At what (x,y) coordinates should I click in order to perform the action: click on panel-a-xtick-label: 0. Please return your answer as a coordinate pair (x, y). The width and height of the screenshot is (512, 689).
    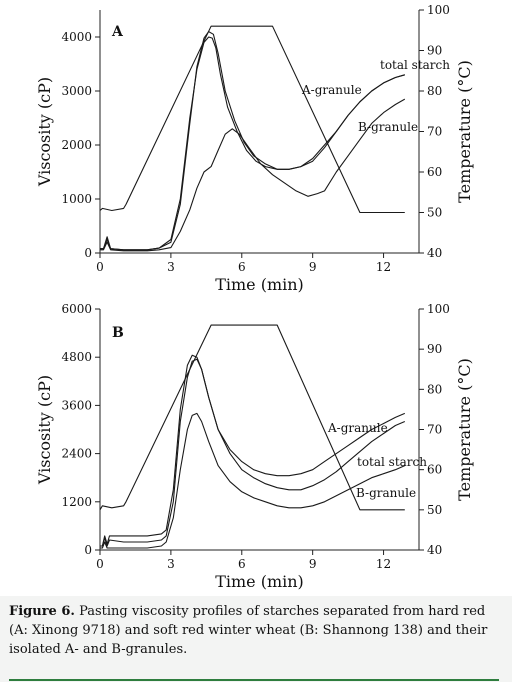
    Looking at the image, I should click on (100, 267).